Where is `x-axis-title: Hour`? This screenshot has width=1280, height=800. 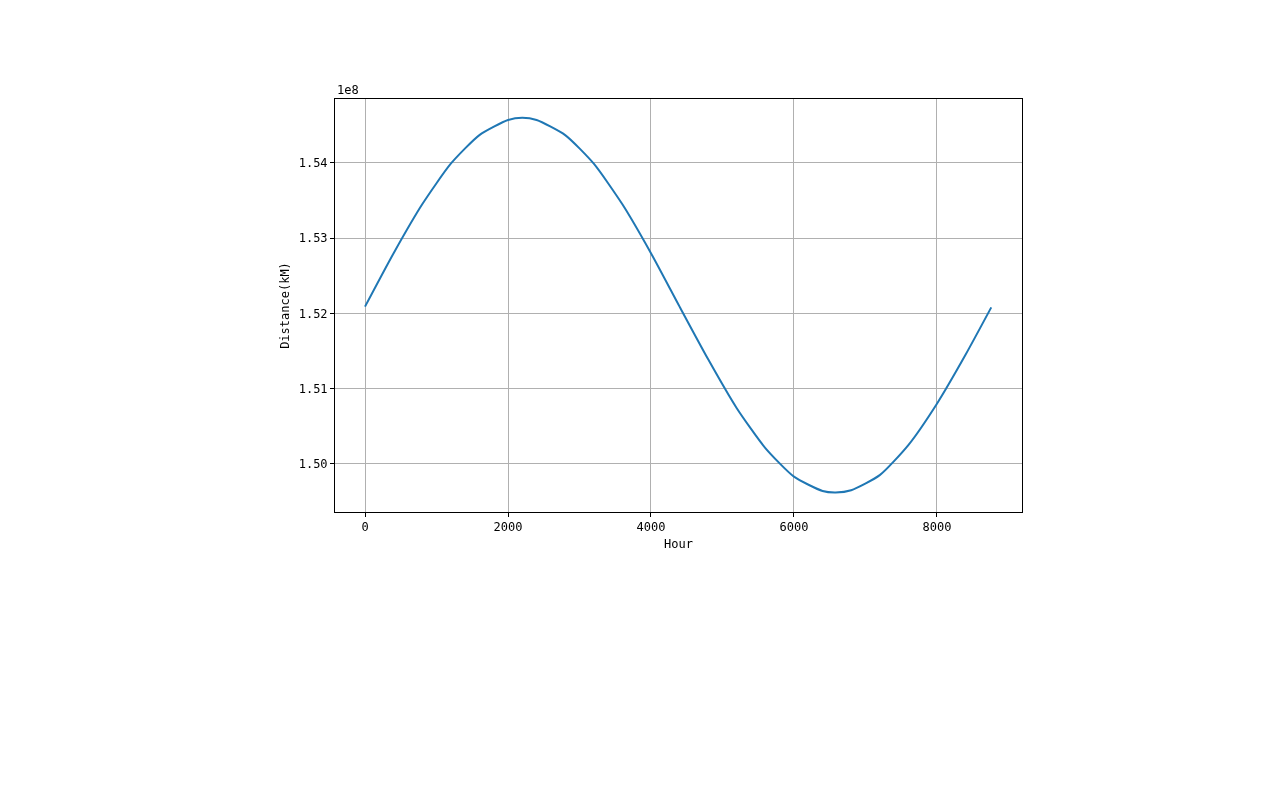
x-axis-title: Hour is located at coordinates (678, 544).